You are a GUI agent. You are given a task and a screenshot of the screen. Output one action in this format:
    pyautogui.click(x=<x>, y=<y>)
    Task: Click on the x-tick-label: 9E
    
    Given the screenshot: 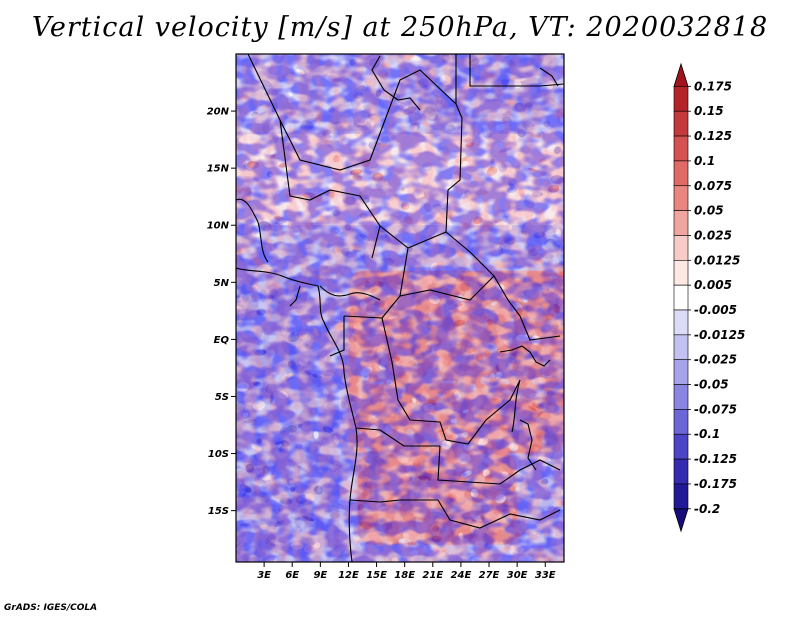 What is the action you would take?
    pyautogui.click(x=320, y=575)
    